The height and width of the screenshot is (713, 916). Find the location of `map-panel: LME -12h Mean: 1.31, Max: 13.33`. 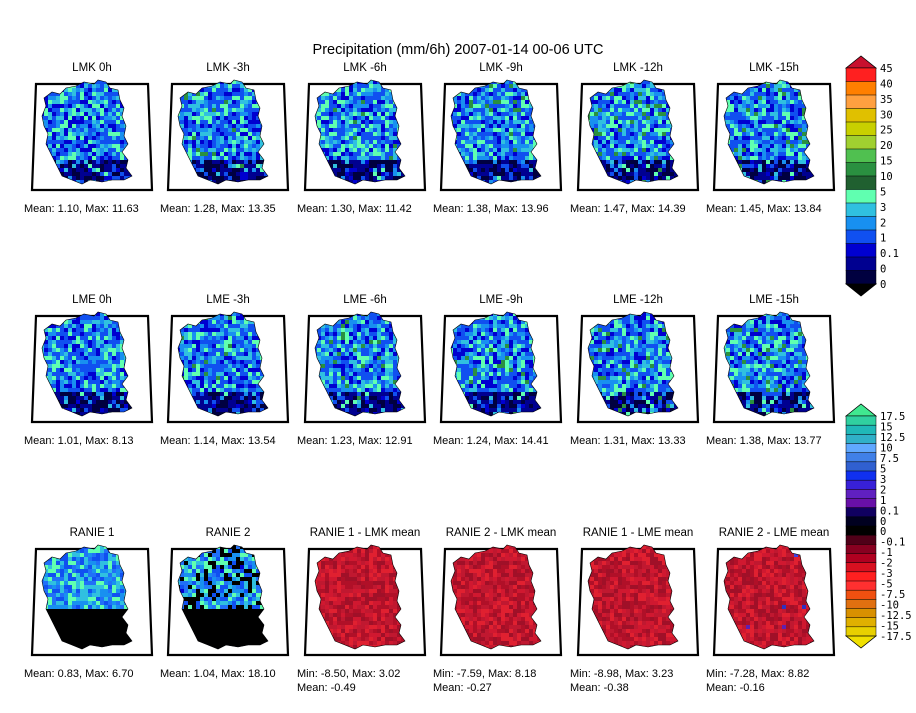

map-panel: LME -12h Mean: 1.31, Max: 13.33 is located at coordinates (635, 374).